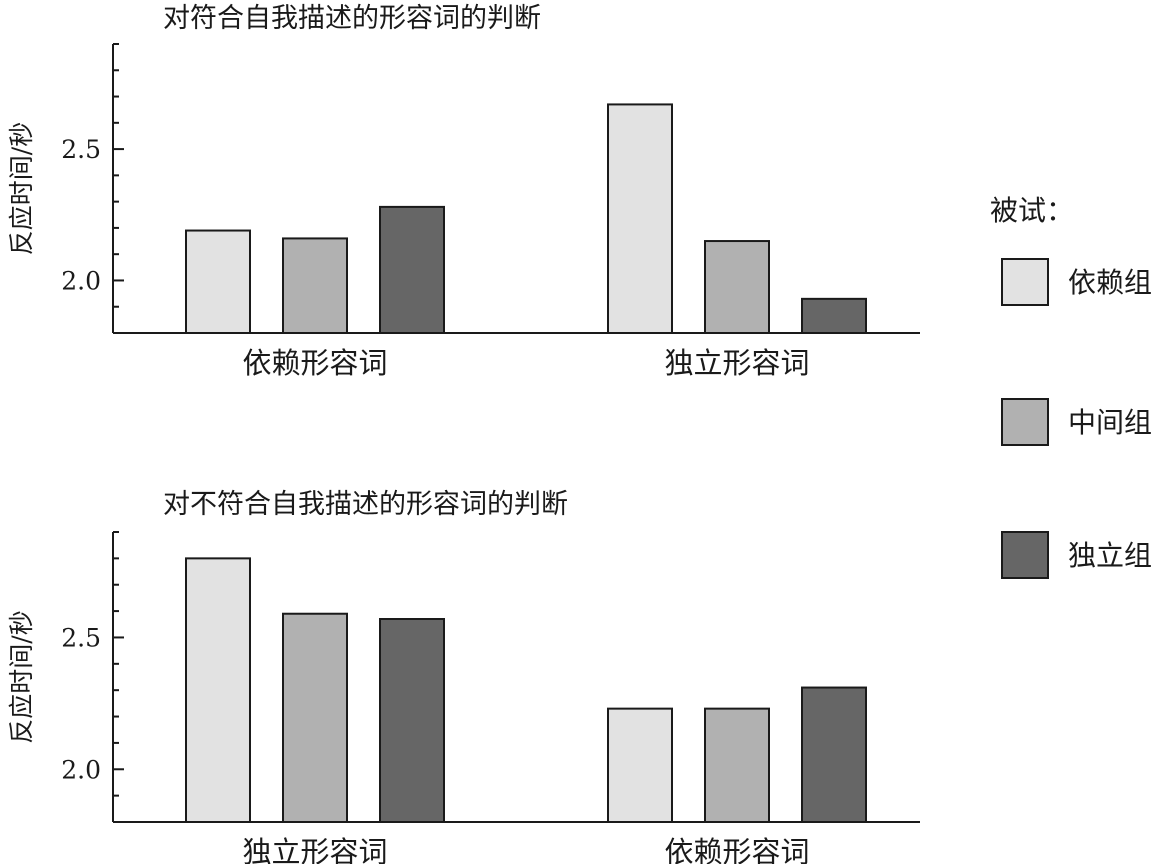  I want to click on top-y-axis-label: 反应时间/秒, so click(21, 188).